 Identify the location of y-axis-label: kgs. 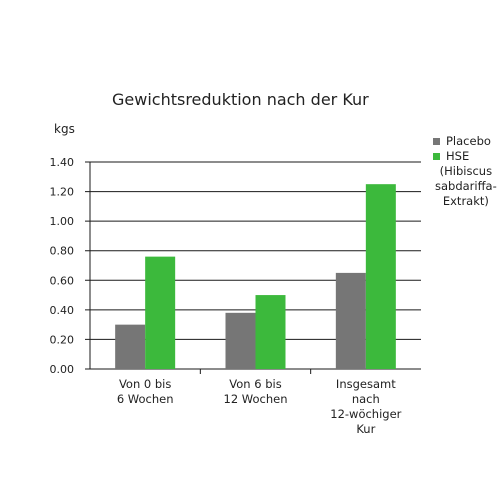
(64, 129).